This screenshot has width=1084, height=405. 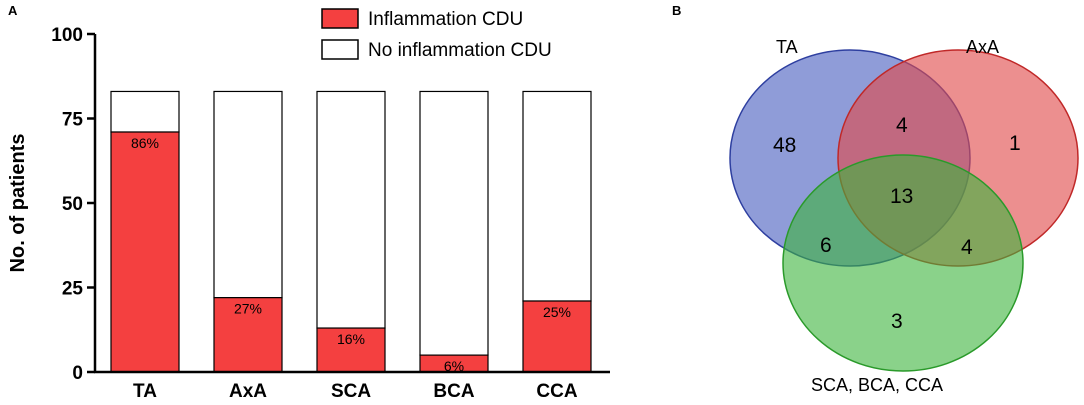 I want to click on bar-no-inflammation-ta, so click(x=145, y=111).